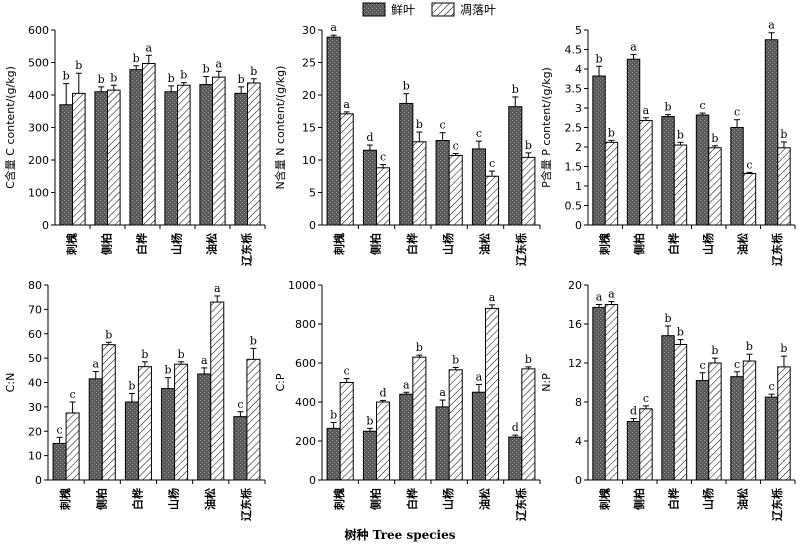 Image resolution: width=800 pixels, height=544 pixels. Describe the element at coordinates (399, 534) in the screenshot. I see `x-axis-title: 树种 Tree species` at that location.